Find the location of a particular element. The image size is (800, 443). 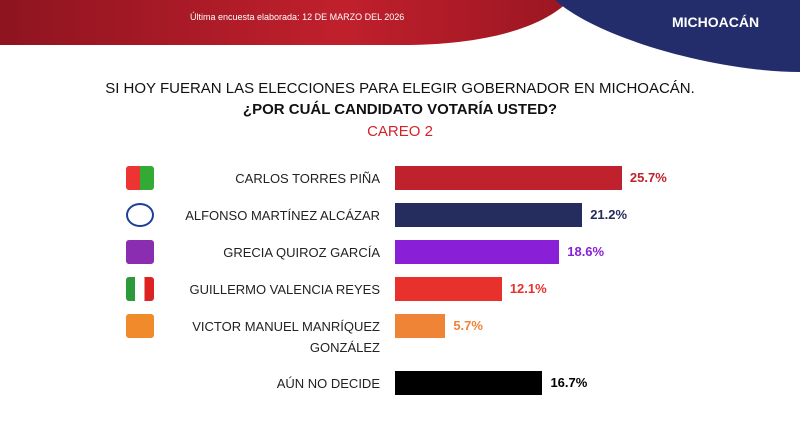

blue-swoosh is located at coordinates (677, 36).